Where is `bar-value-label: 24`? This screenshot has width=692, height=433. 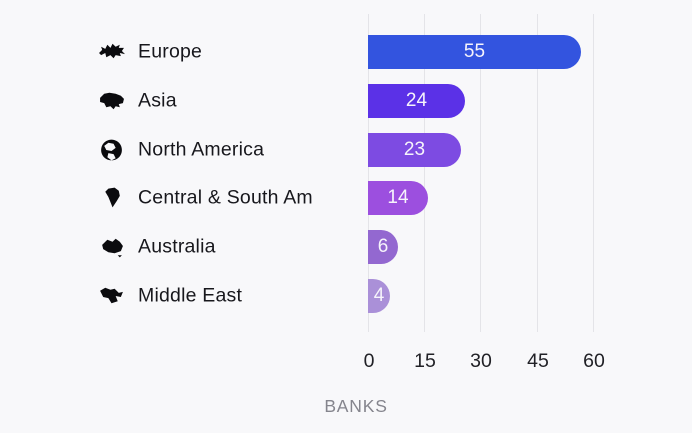 bar-value-label: 24 is located at coordinates (416, 100).